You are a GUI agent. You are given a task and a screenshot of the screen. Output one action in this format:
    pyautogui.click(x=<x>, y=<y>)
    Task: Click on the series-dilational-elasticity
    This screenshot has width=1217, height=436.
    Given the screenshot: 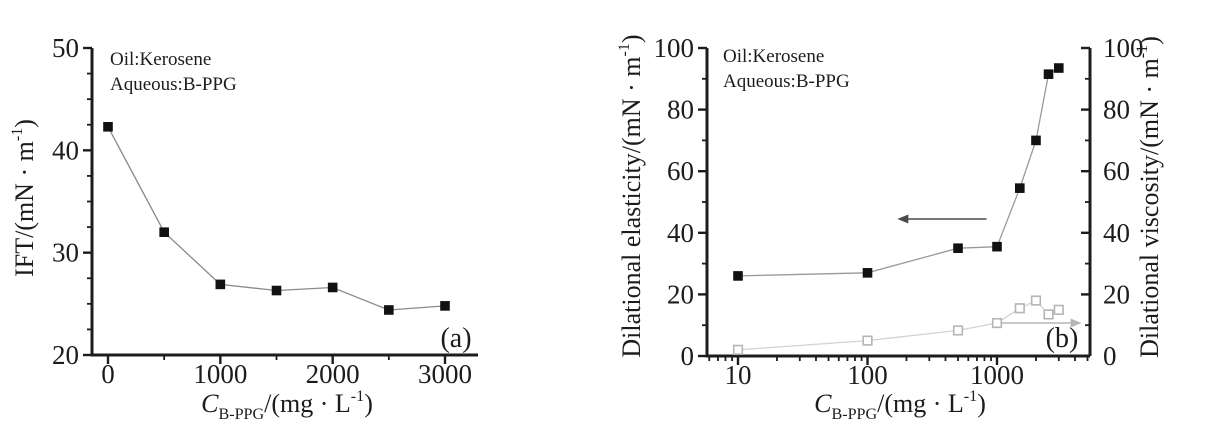 What is the action you would take?
    pyautogui.click(x=898, y=172)
    